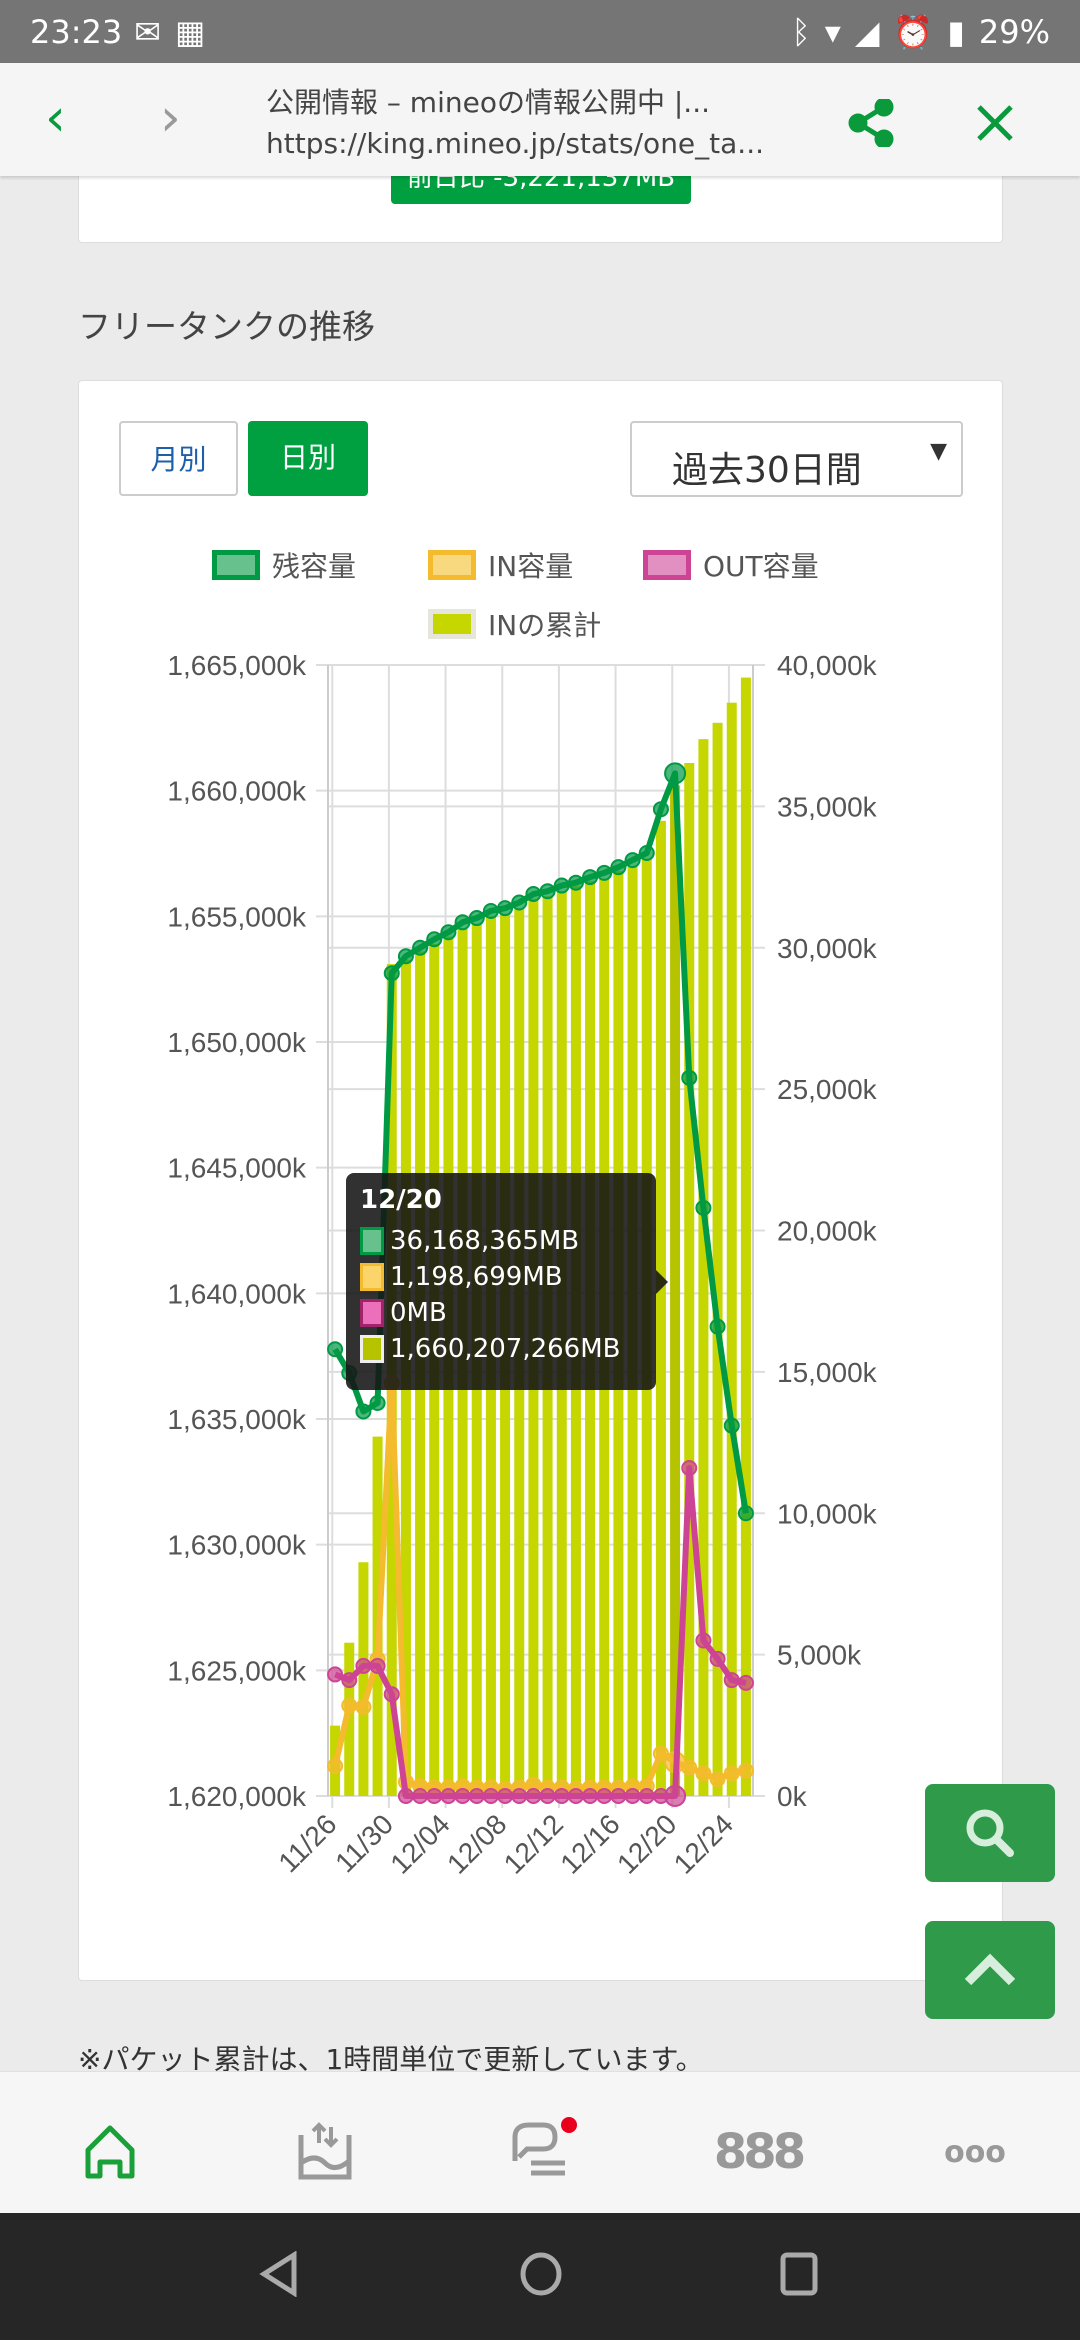  I want to click on share-icon, so click(872, 123).